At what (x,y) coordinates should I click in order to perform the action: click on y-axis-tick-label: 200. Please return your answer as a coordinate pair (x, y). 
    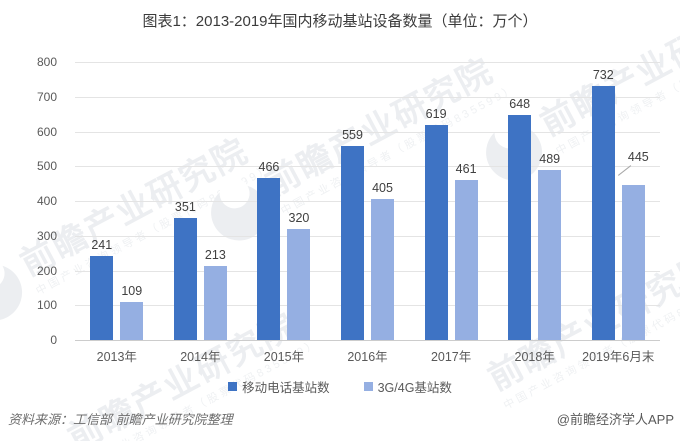
    Looking at the image, I should click on (46, 270).